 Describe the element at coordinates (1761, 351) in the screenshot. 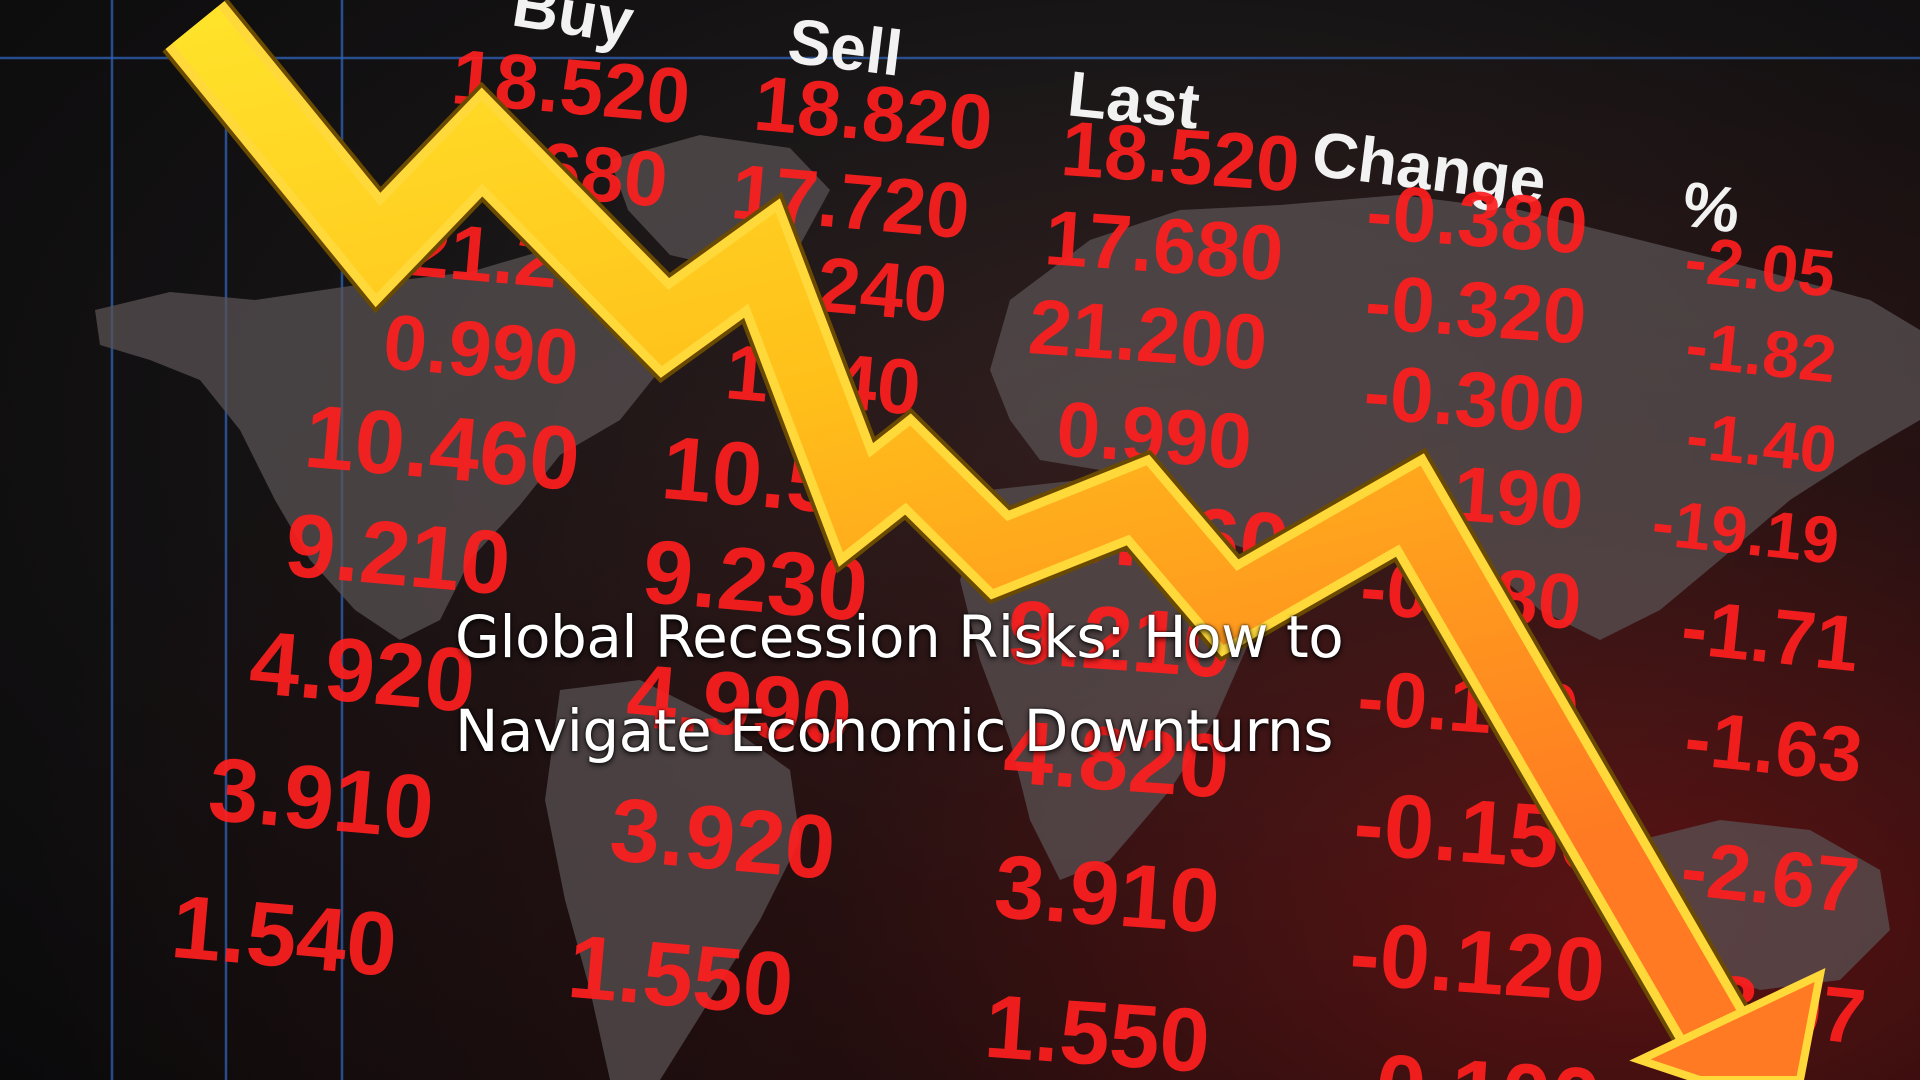

I see `percent-value: -1.82` at that location.